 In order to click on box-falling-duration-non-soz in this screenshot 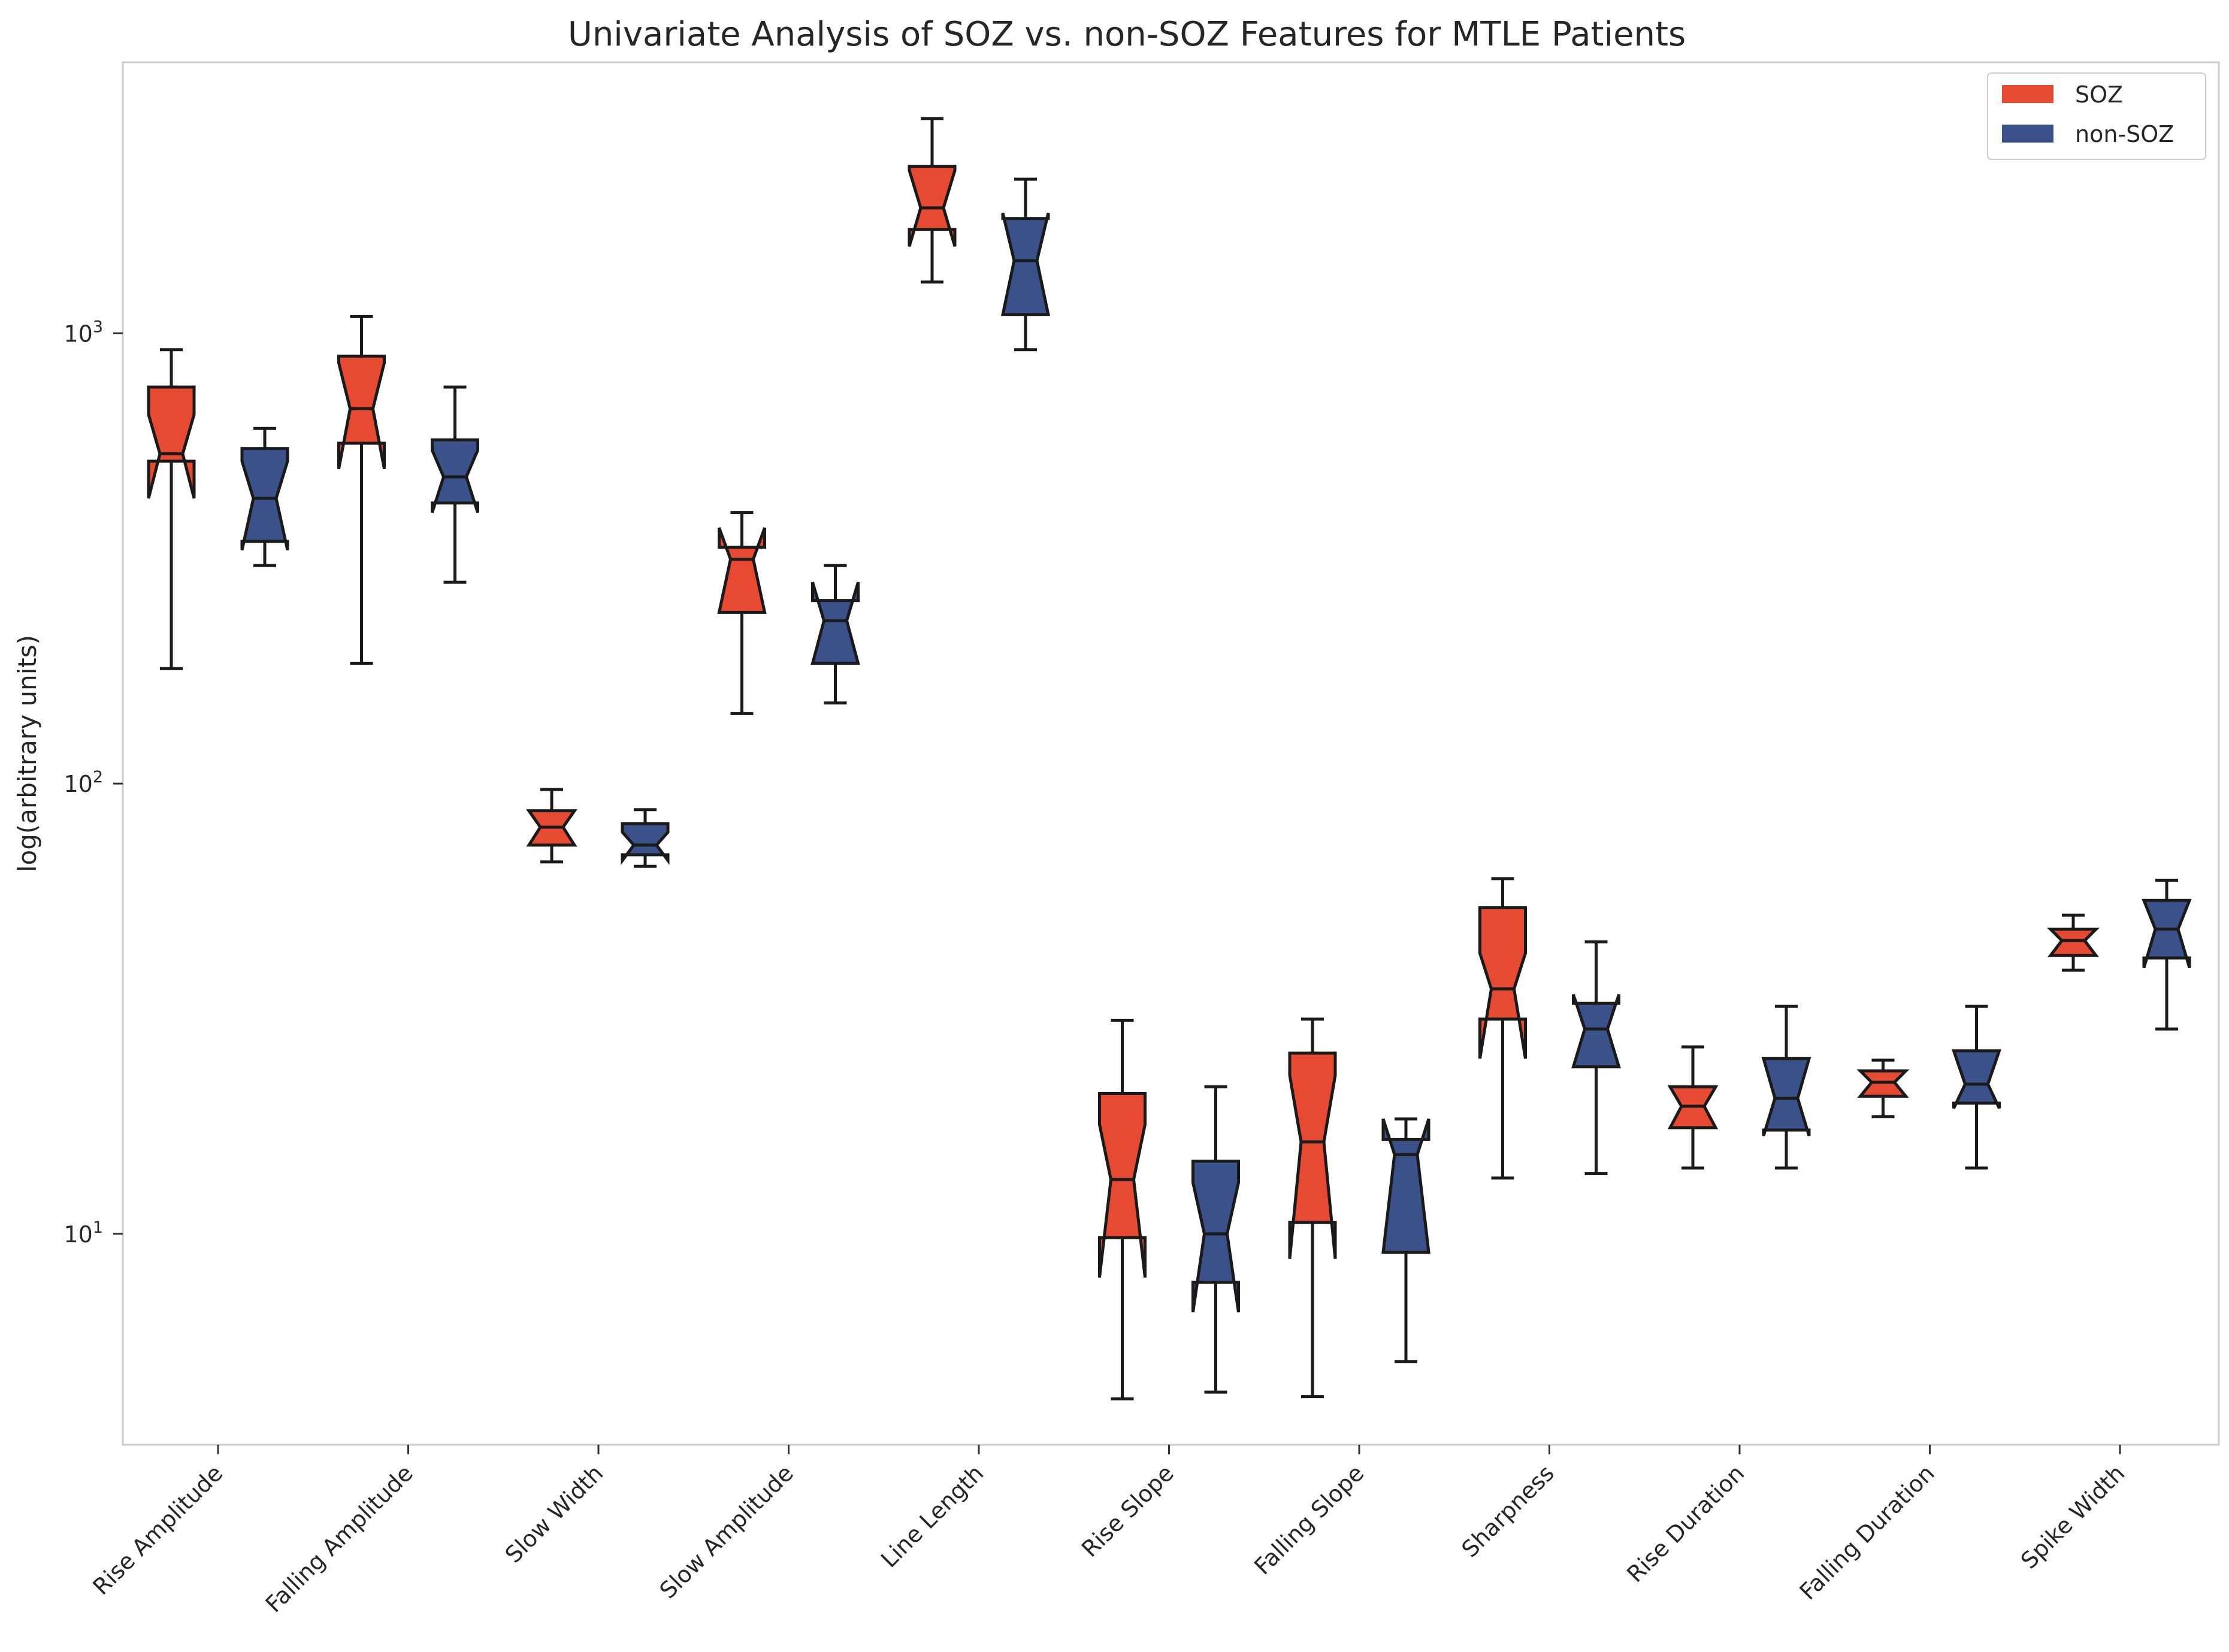, I will do `click(1976, 1087)`.